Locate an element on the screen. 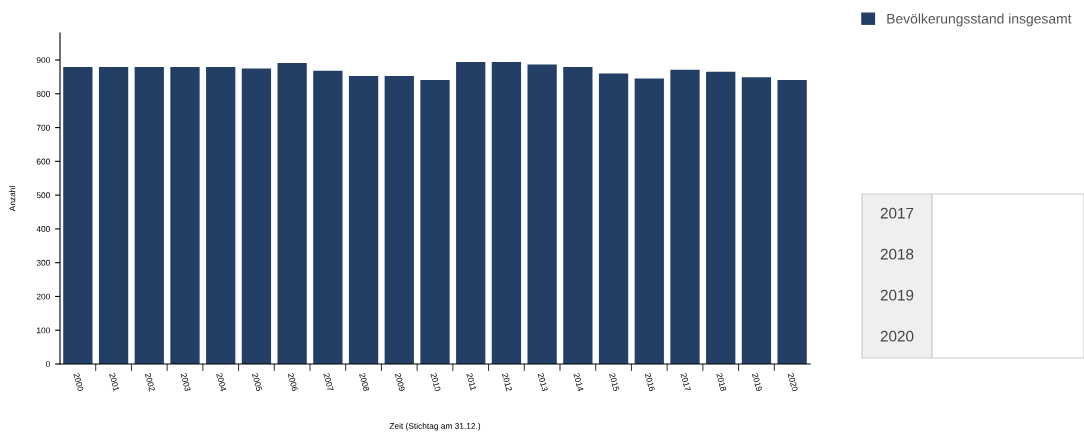  y-tick-label: 800 is located at coordinates (43, 94).